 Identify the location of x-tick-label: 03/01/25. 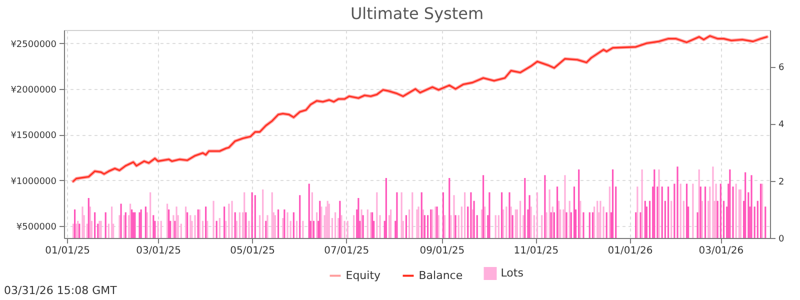
(158, 251).